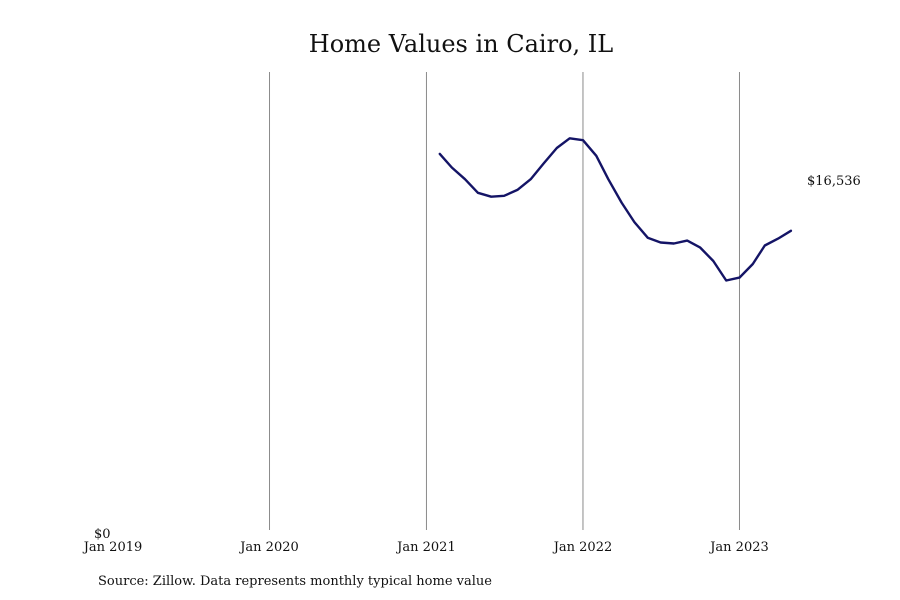 The image size is (900, 600). I want to click on x-axis-ticks: Jan 2019 Jan 2020 Jan 2021 Jan 2022 Jan 2023, so click(425, 547).